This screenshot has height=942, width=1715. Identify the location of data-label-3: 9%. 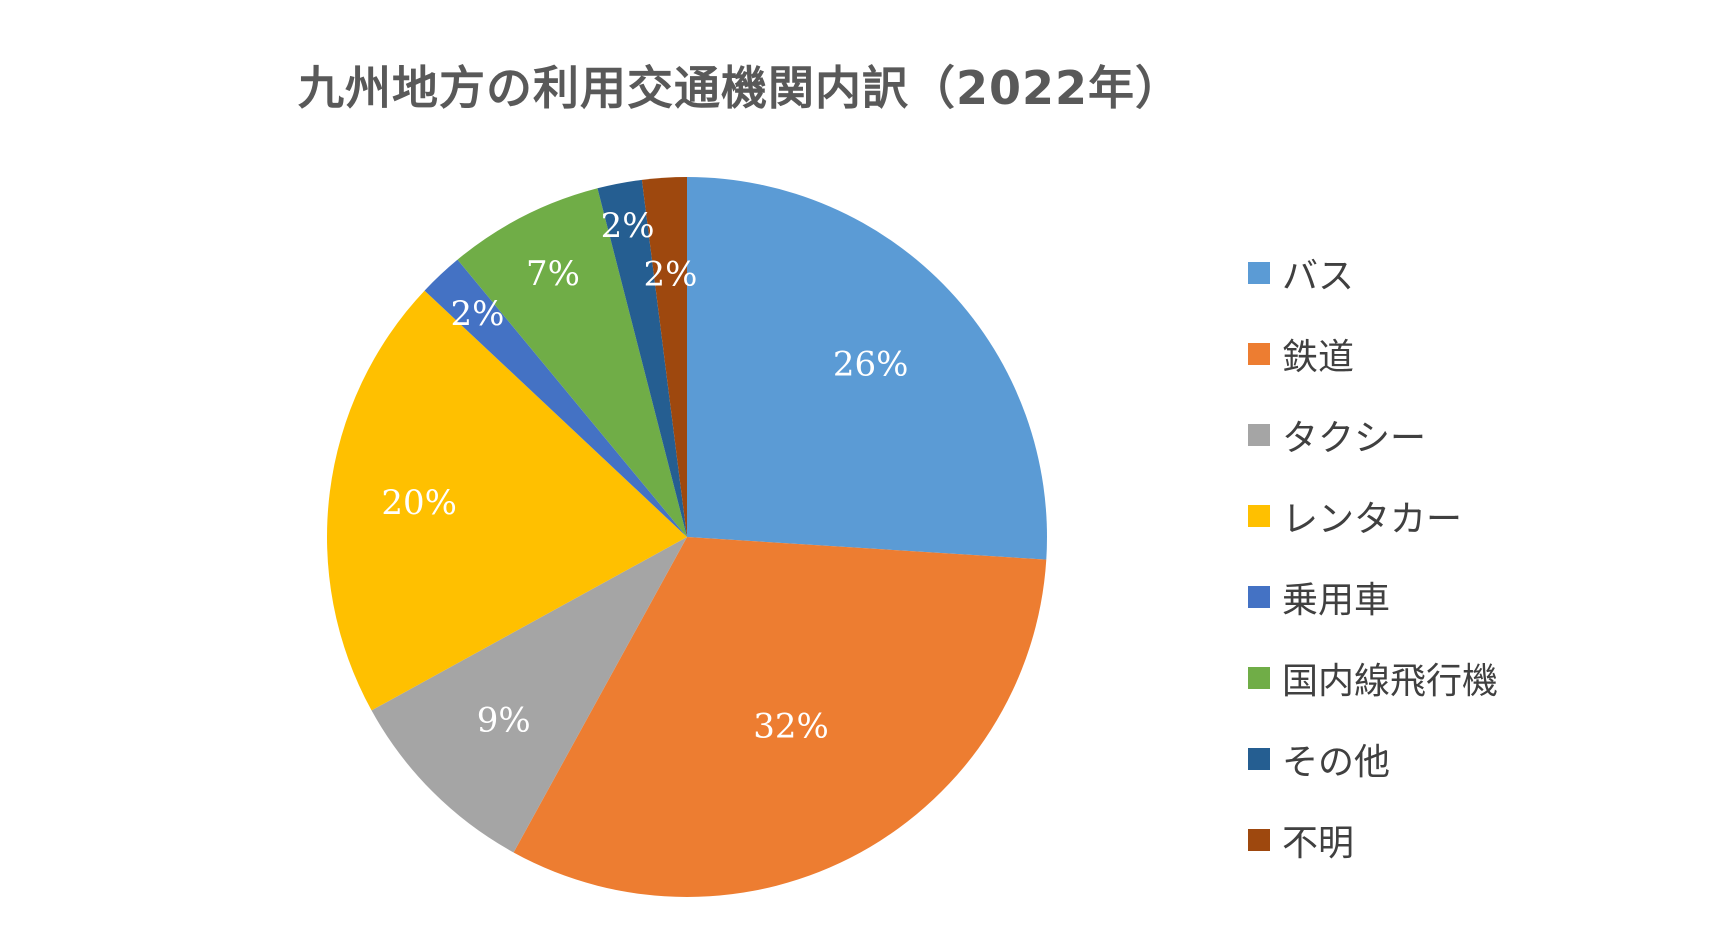
(504, 720).